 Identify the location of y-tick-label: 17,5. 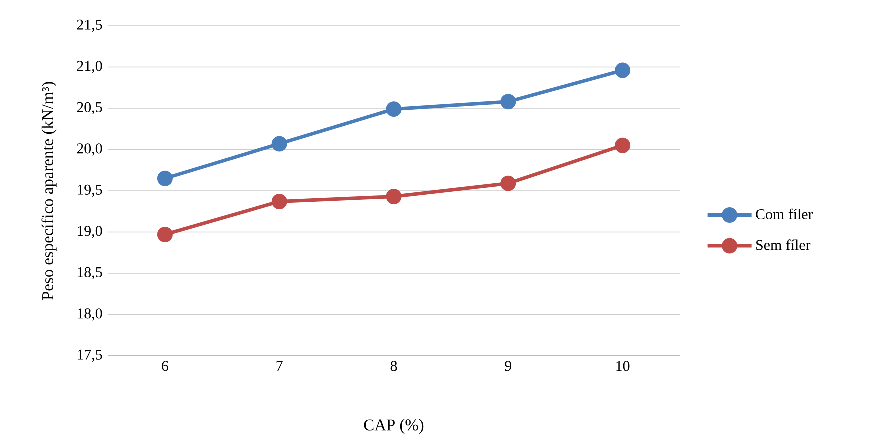
(90, 356).